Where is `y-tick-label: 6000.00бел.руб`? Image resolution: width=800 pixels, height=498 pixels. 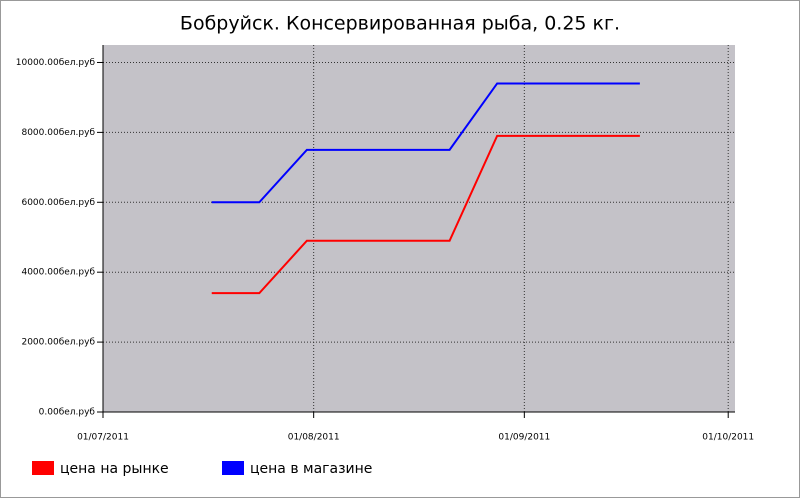
y-tick-label: 6000.00бел.руб is located at coordinates (58, 203).